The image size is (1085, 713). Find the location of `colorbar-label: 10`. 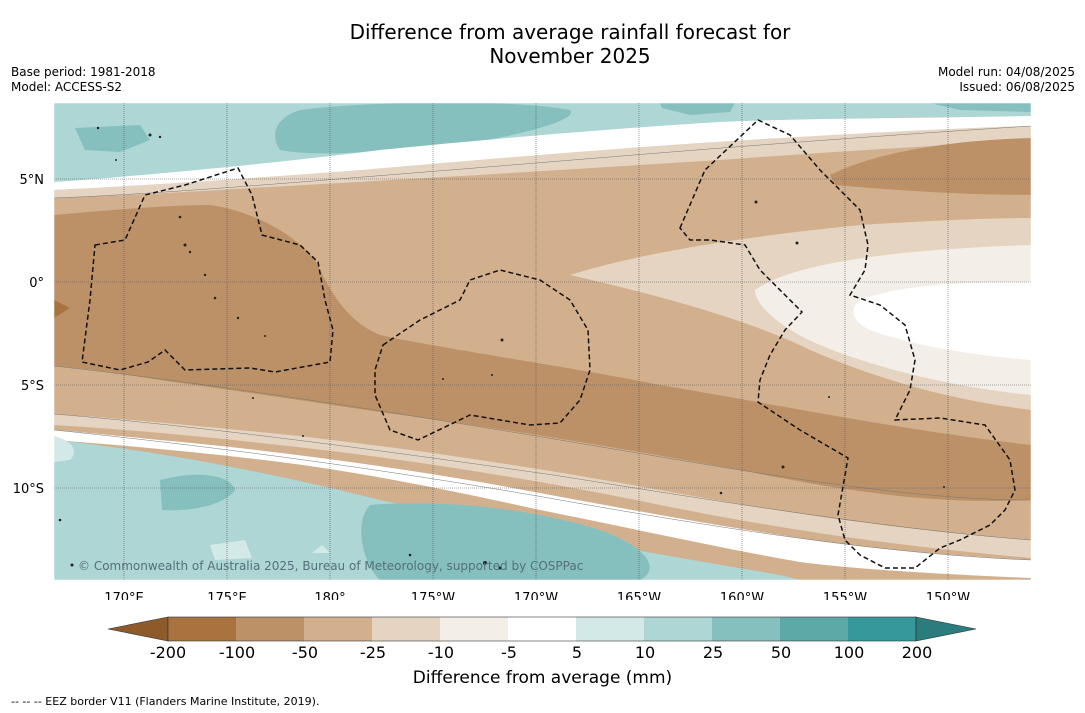

colorbar-label: 10 is located at coordinates (645, 652).